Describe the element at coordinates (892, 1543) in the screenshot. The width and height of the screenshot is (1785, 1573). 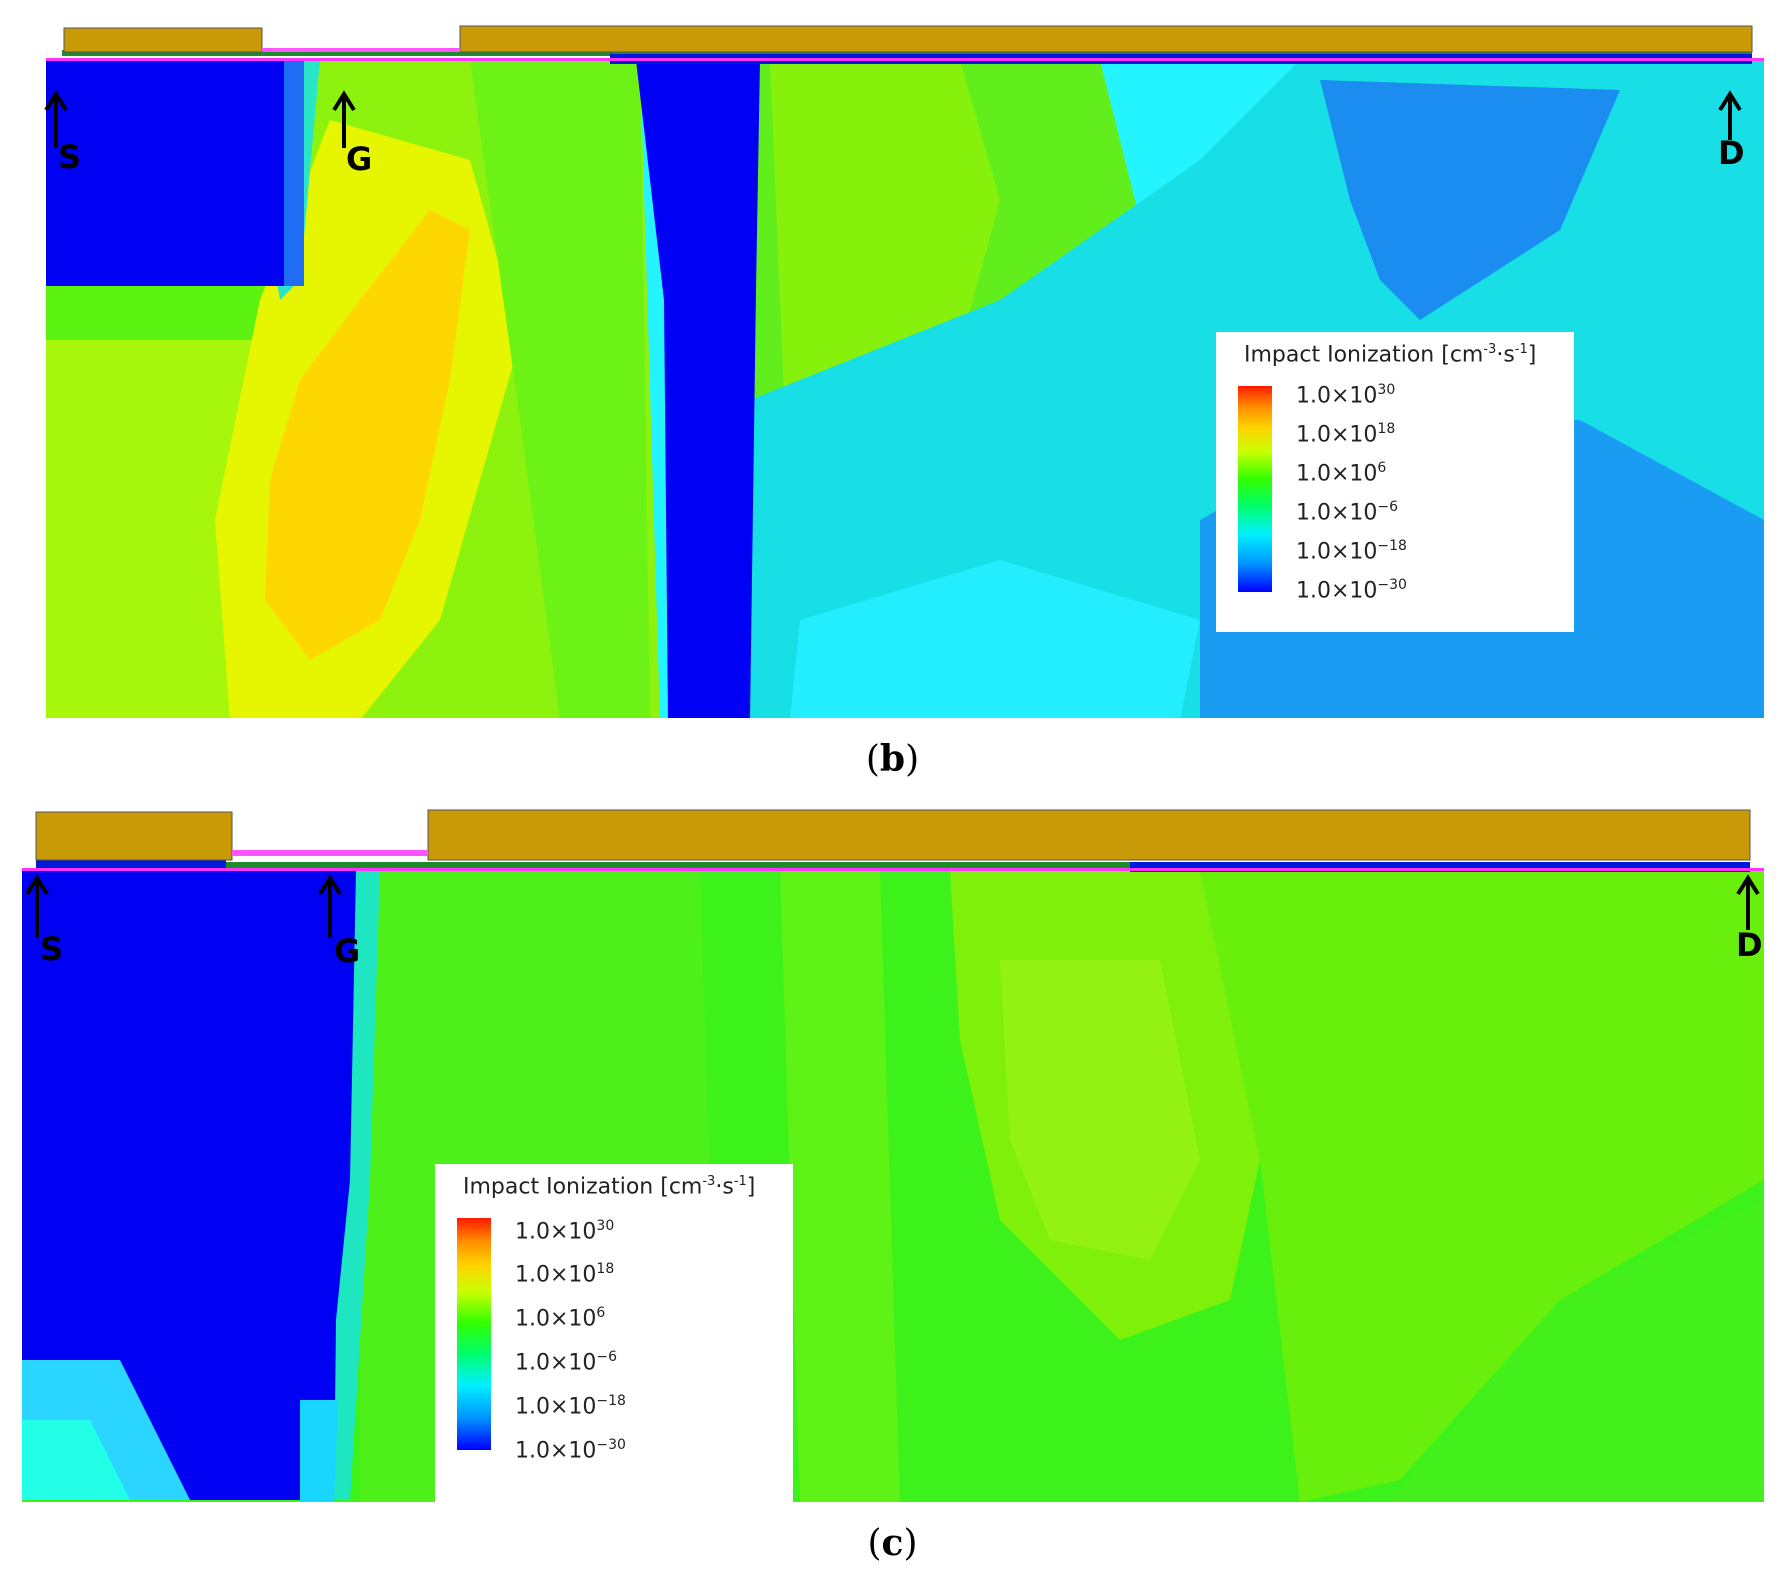
I see `panel-c-caption: (c)` at that location.